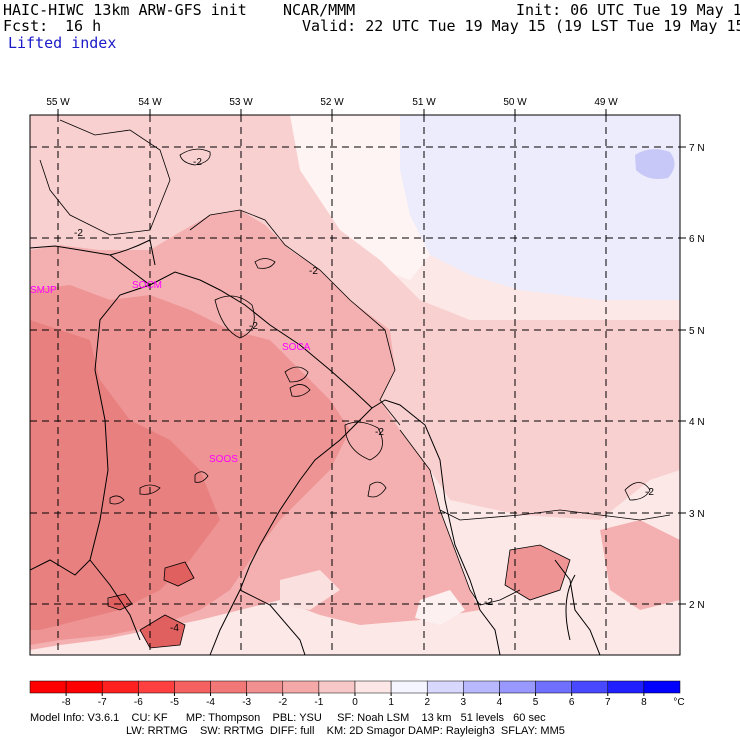 This screenshot has height=740, width=740. What do you see at coordinates (391, 702) in the screenshot?
I see `colorbar-tick-label: 1` at bounding box center [391, 702].